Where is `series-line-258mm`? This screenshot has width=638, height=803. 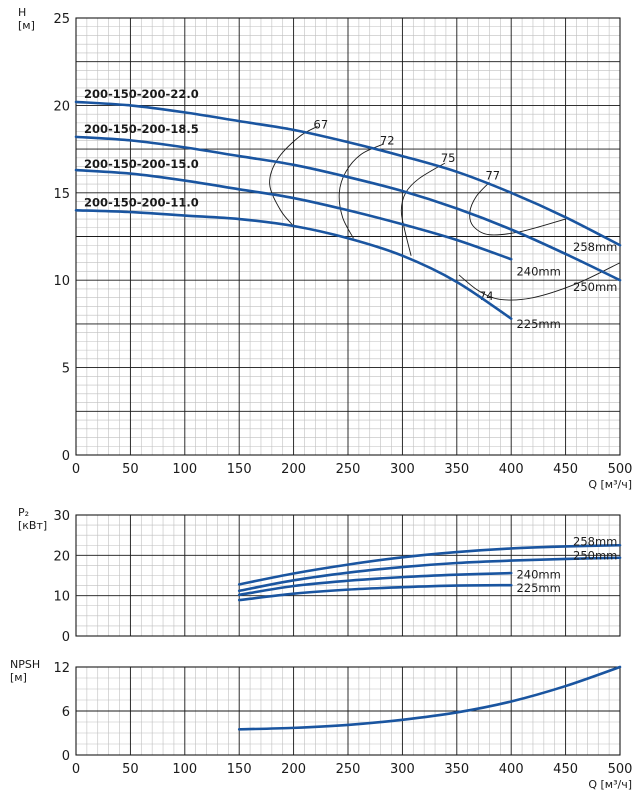
series-line-258mm is located at coordinates (429, 564).